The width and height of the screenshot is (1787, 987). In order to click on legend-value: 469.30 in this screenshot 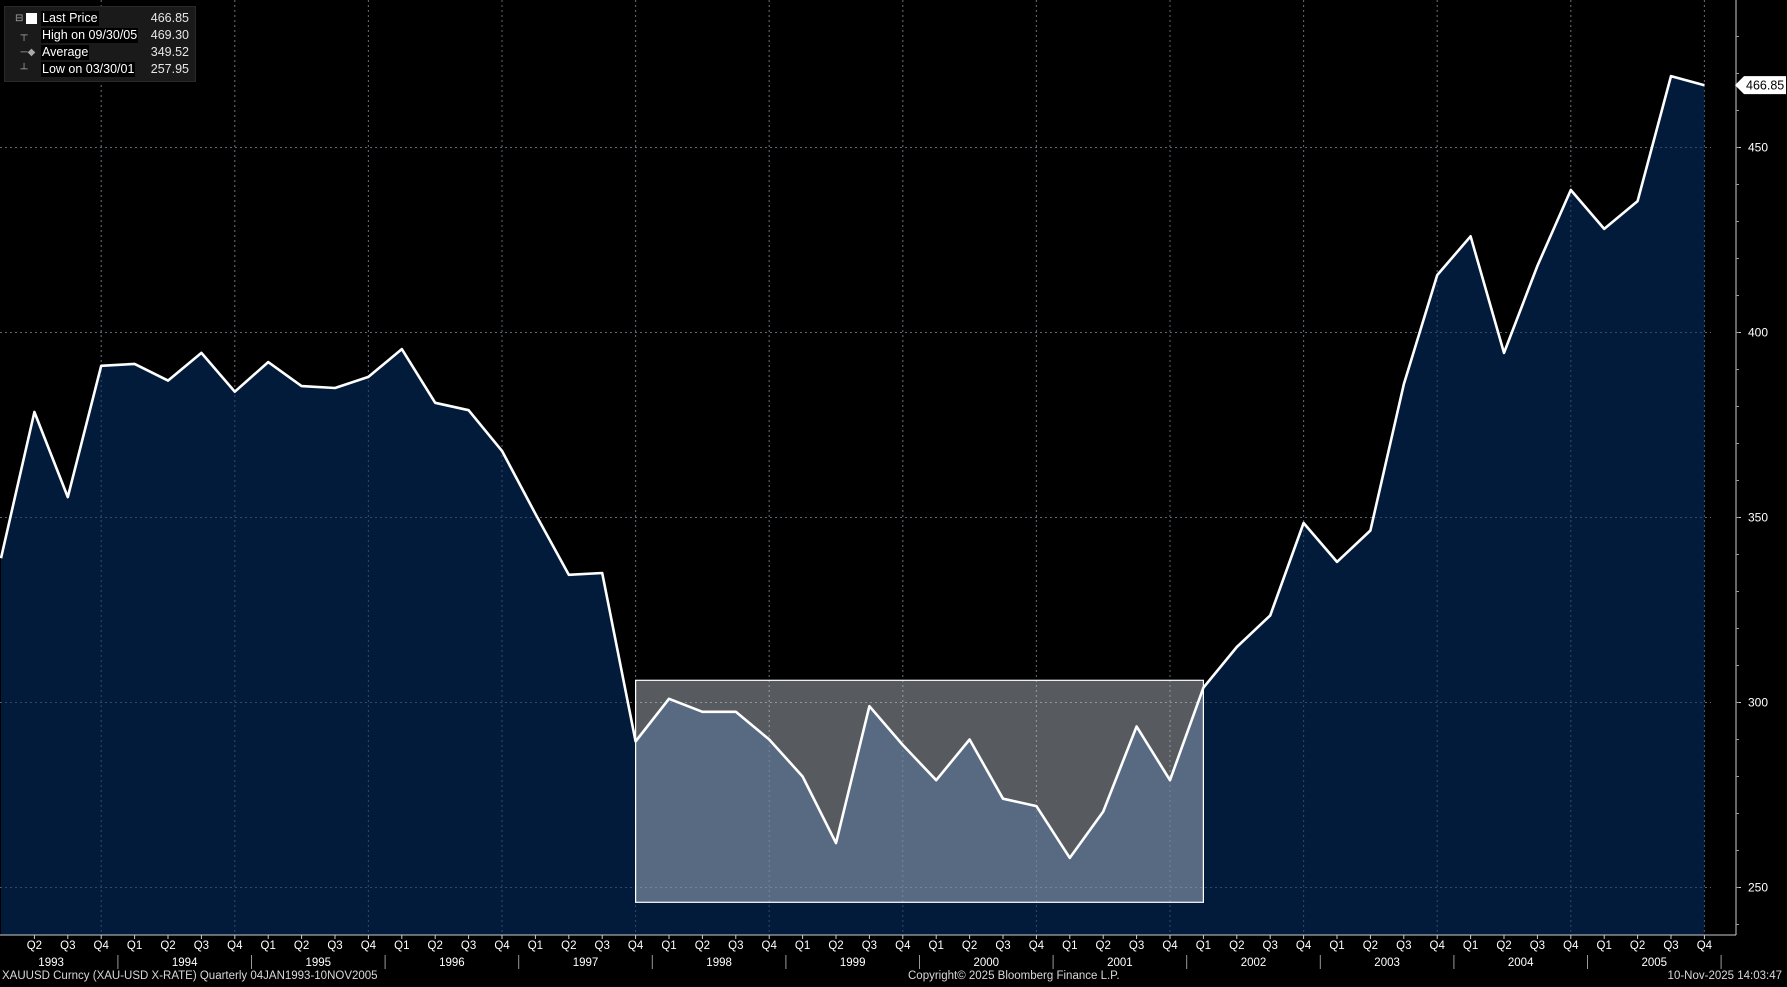, I will do `click(169, 35)`.